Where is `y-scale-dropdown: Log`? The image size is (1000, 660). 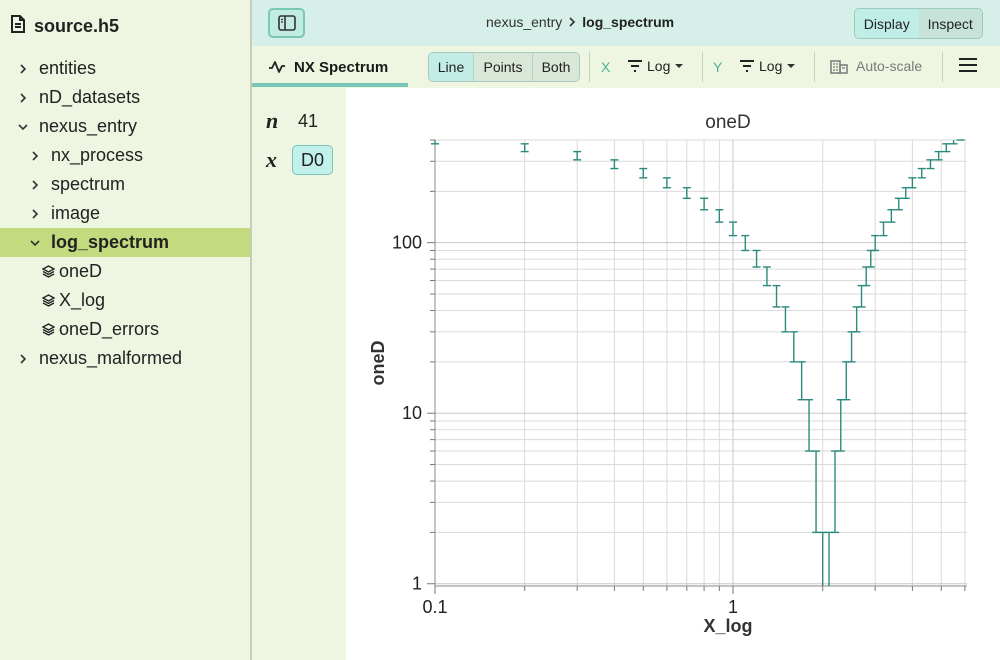
y-scale-dropdown: Log is located at coordinates (767, 66).